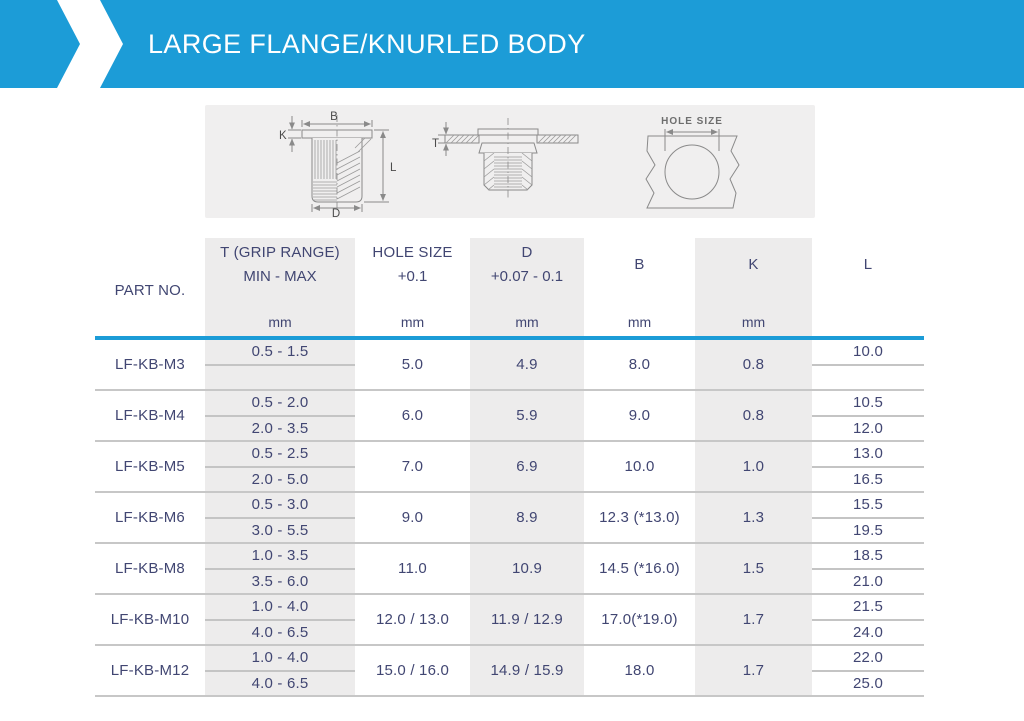 This screenshot has height=721, width=1024. What do you see at coordinates (150, 517) in the screenshot?
I see `part-no-cell: LF-KB-M6` at bounding box center [150, 517].